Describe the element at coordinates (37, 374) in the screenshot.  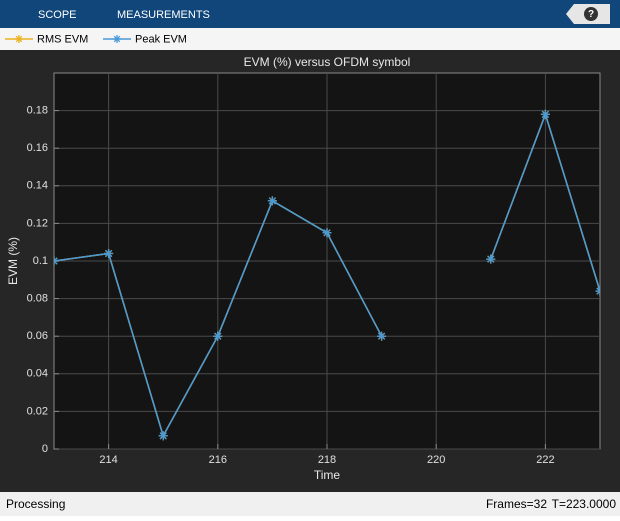
I see `y-tick-label: 0.04` at that location.